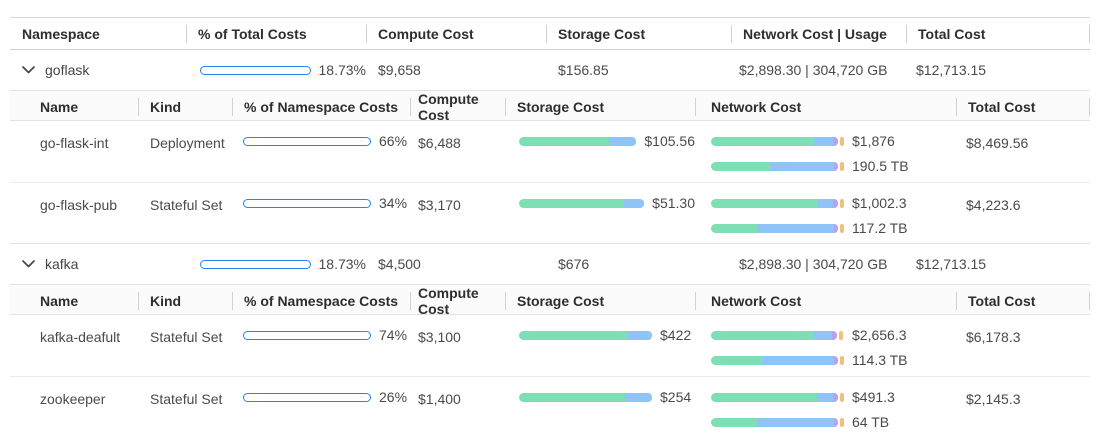 Image resolution: width=1100 pixels, height=437 pixels. Describe the element at coordinates (321, 197) in the screenshot. I see `workload-pct-cell: 34%` at that location.